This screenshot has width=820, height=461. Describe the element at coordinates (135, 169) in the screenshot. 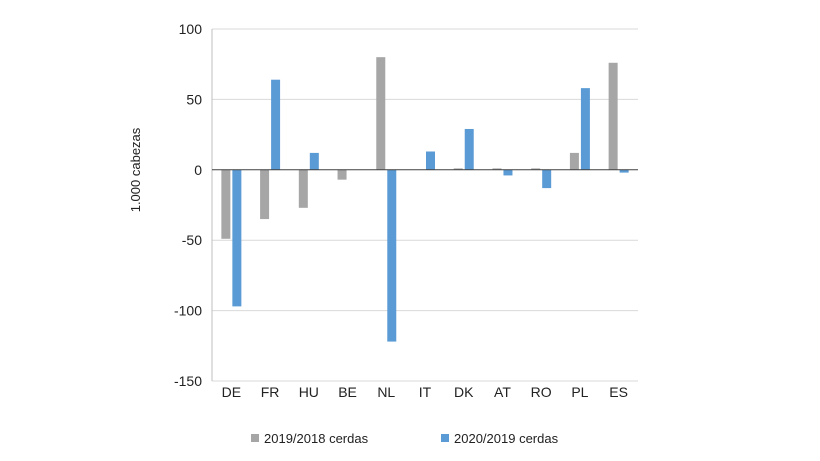

I see `y-axis-label: 1.000 cabezas` at that location.